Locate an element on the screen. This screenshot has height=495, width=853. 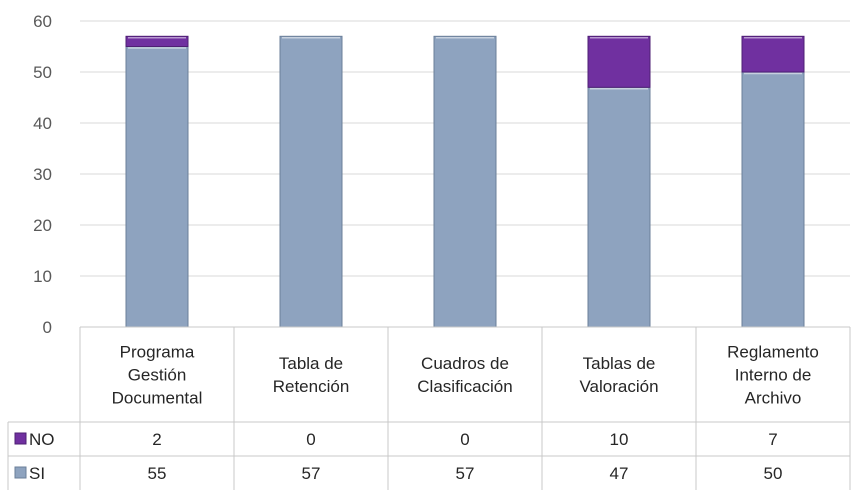
y-axis: 0 10 20 30 40 50 60 is located at coordinates (42, 174).